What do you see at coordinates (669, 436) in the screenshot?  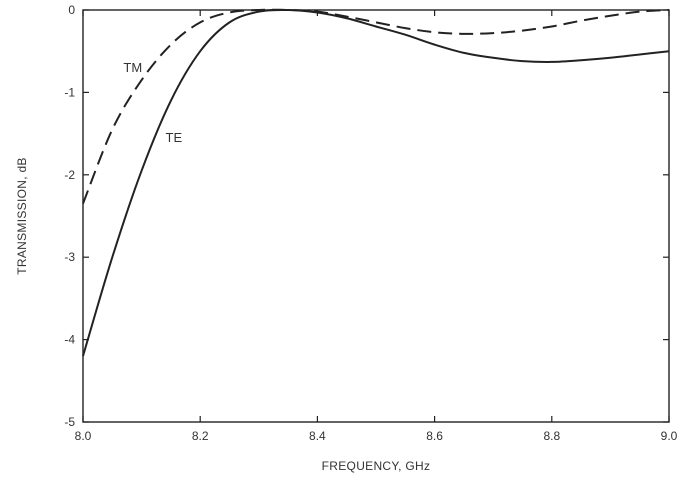 I see `x-tick-label: 9.0` at bounding box center [669, 436].